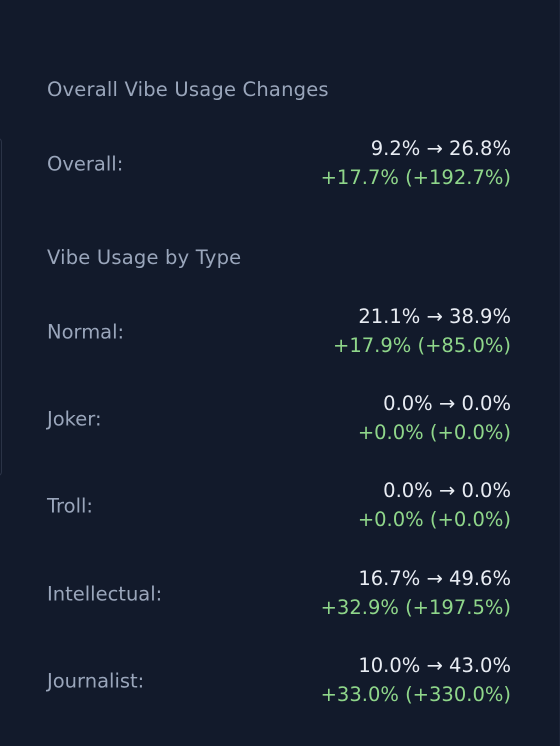 The width and height of the screenshot is (560, 746). What do you see at coordinates (85, 164) in the screenshot?
I see `overall-label: Overall:` at bounding box center [85, 164].